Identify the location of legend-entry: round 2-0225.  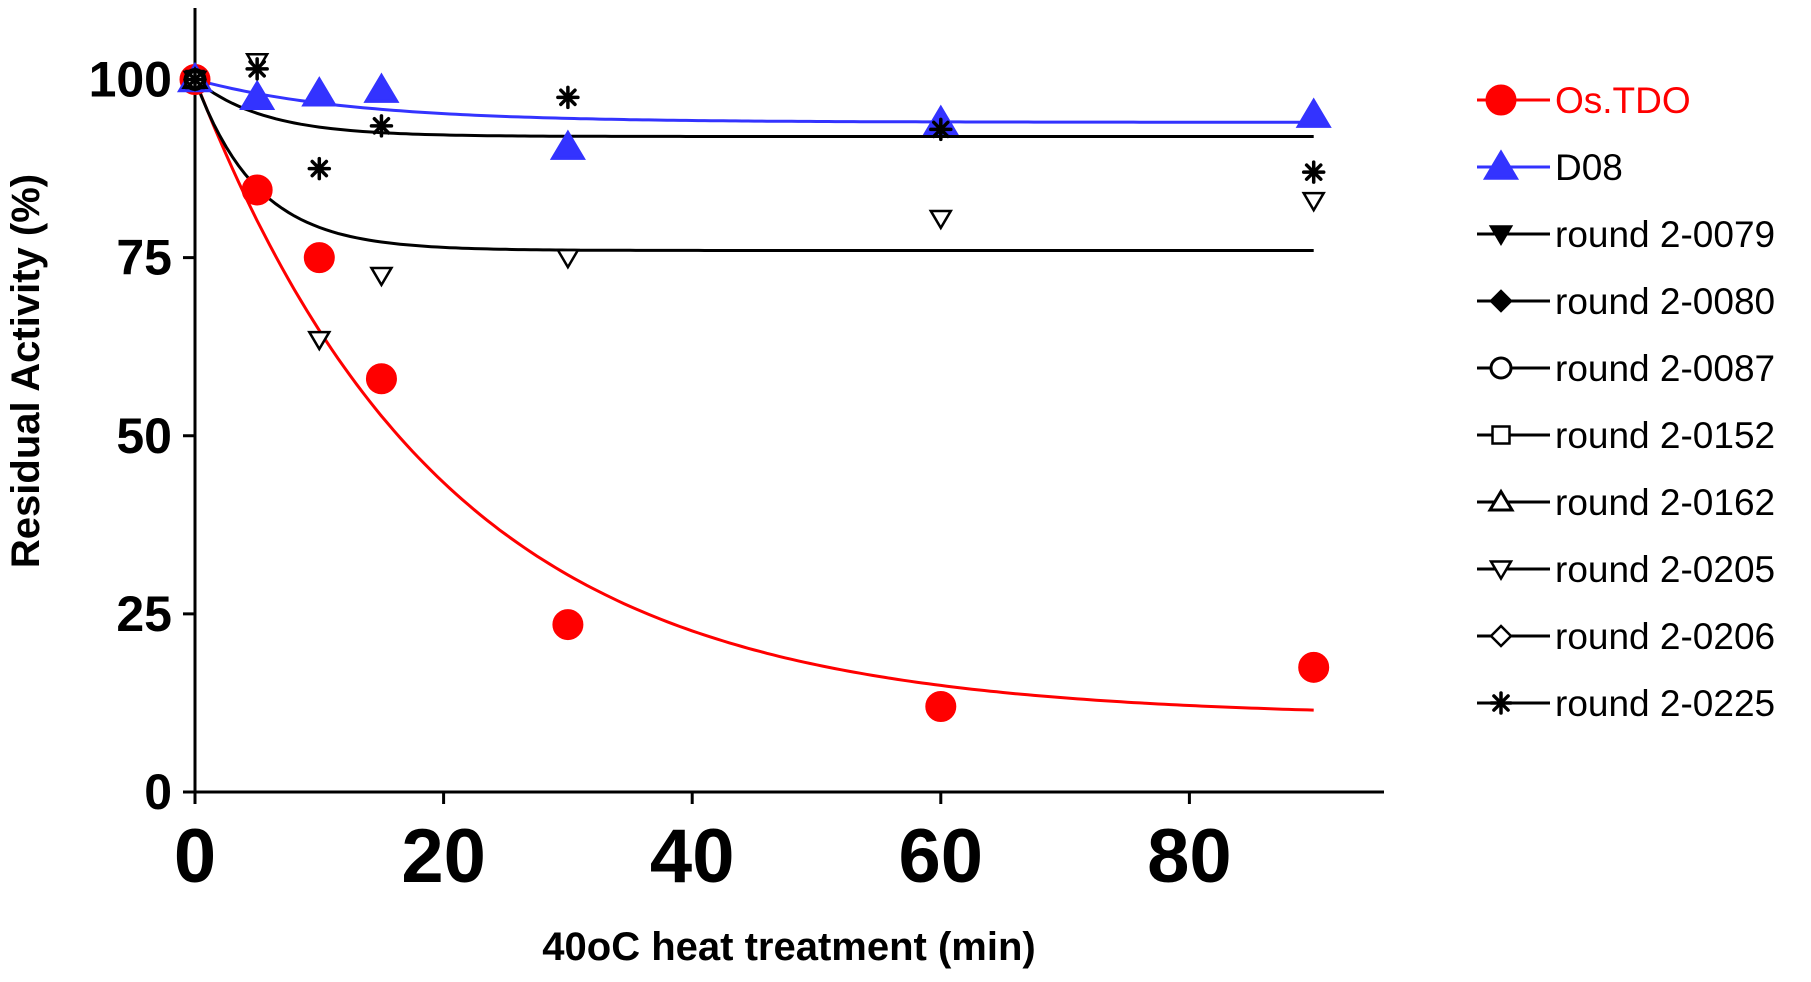
(1626, 703).